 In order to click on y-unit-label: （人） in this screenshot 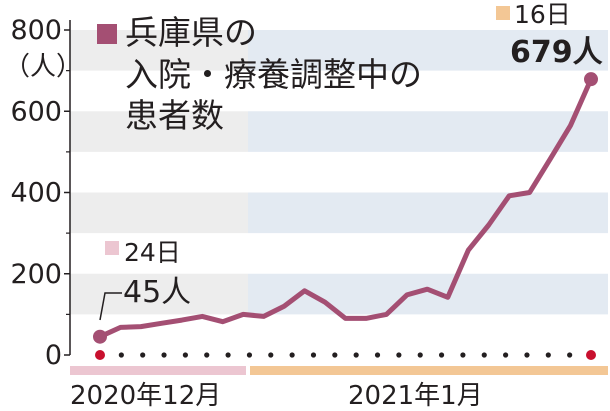, I will do `click(43, 67)`.